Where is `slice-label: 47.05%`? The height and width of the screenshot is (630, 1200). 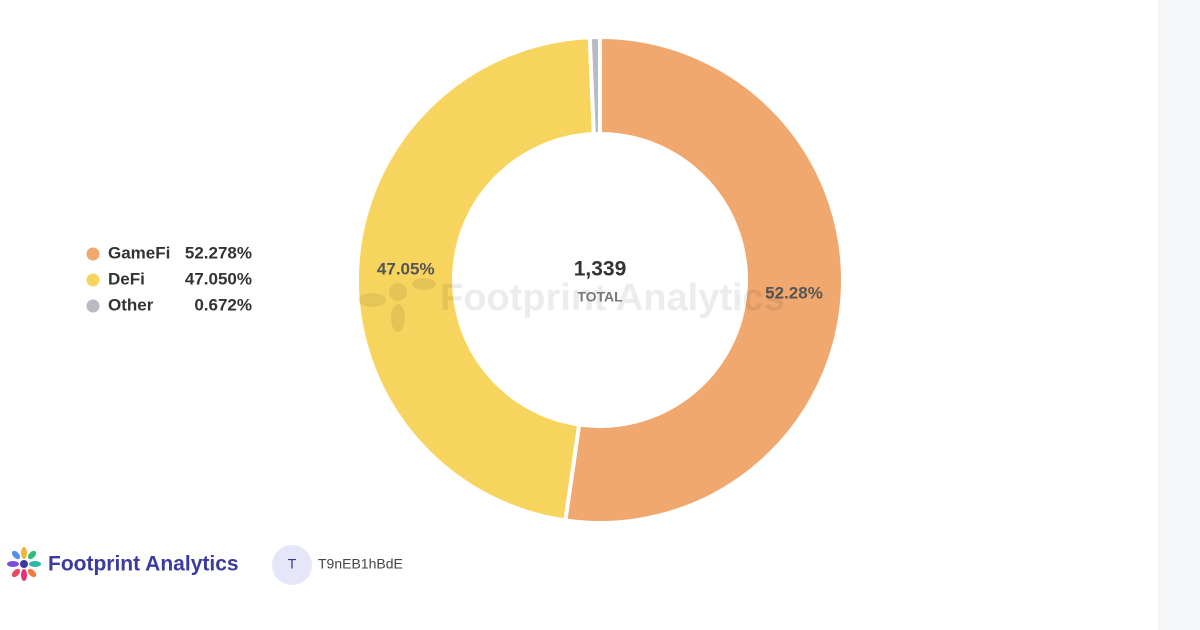
slice-label: 47.05% is located at coordinates (406, 269).